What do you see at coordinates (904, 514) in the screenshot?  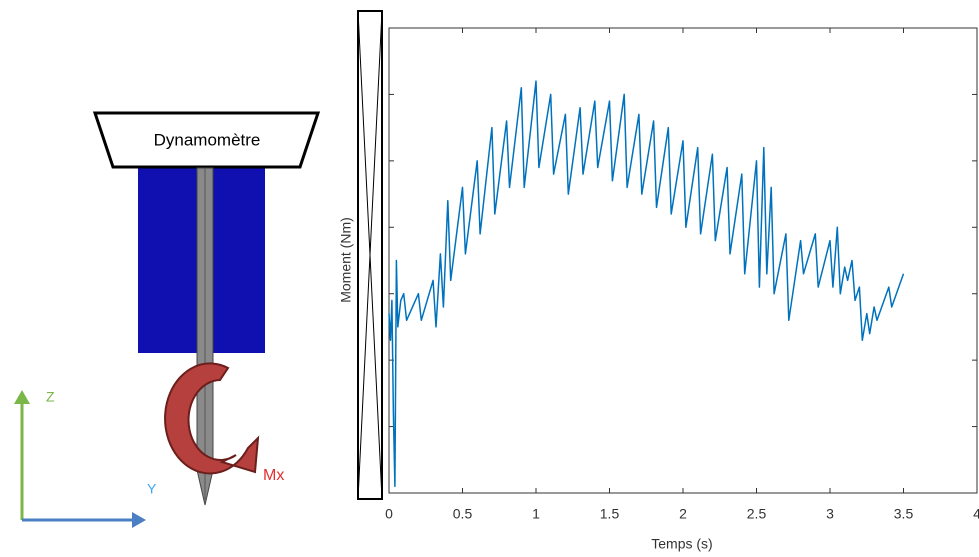 I see `x-tick-label: 3.5` at bounding box center [904, 514].